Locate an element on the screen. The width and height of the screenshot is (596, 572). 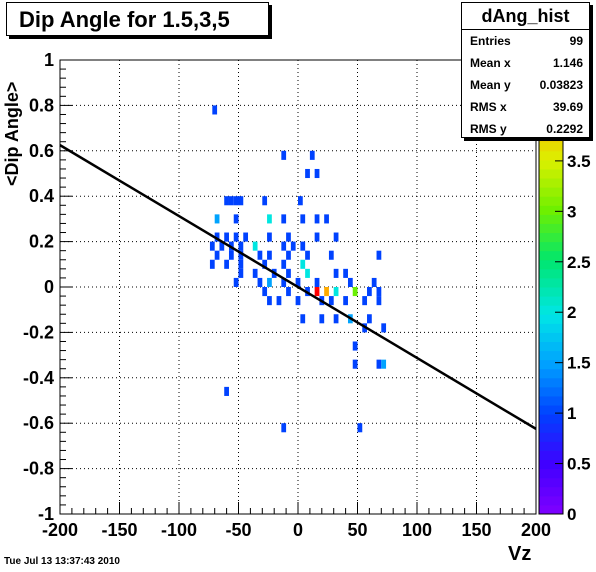
y-tick-label: -0.8 is located at coordinates (38, 469).